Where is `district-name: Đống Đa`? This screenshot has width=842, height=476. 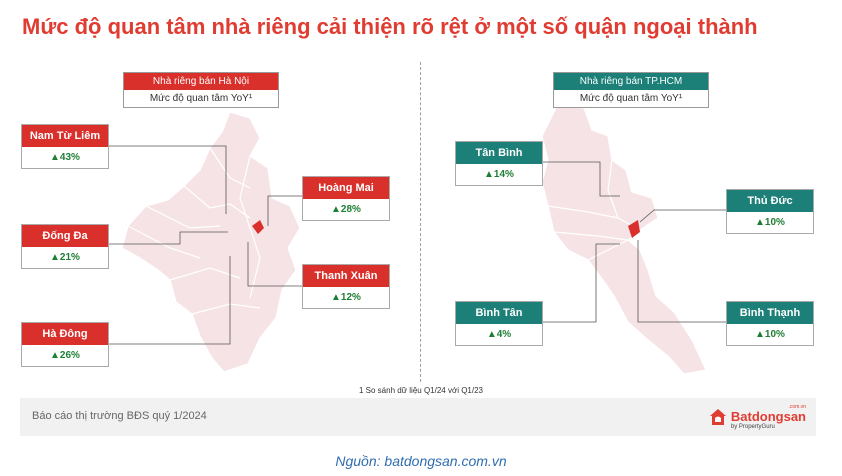 district-name: Đống Đa is located at coordinates (65, 236).